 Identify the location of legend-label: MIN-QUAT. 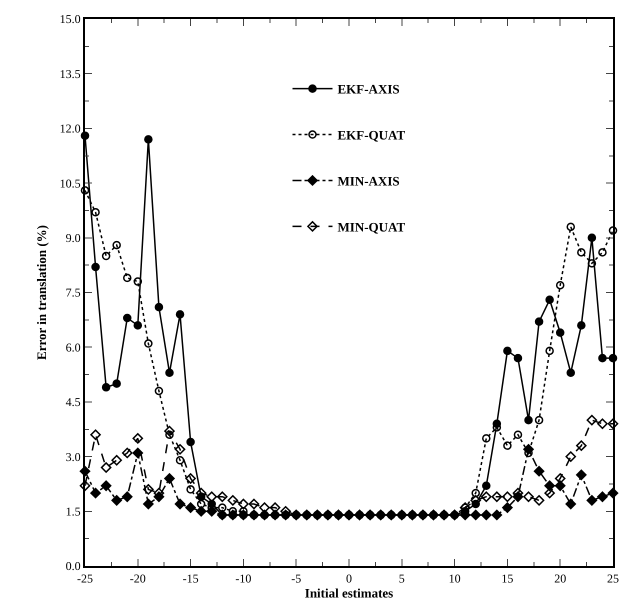
(372, 226).